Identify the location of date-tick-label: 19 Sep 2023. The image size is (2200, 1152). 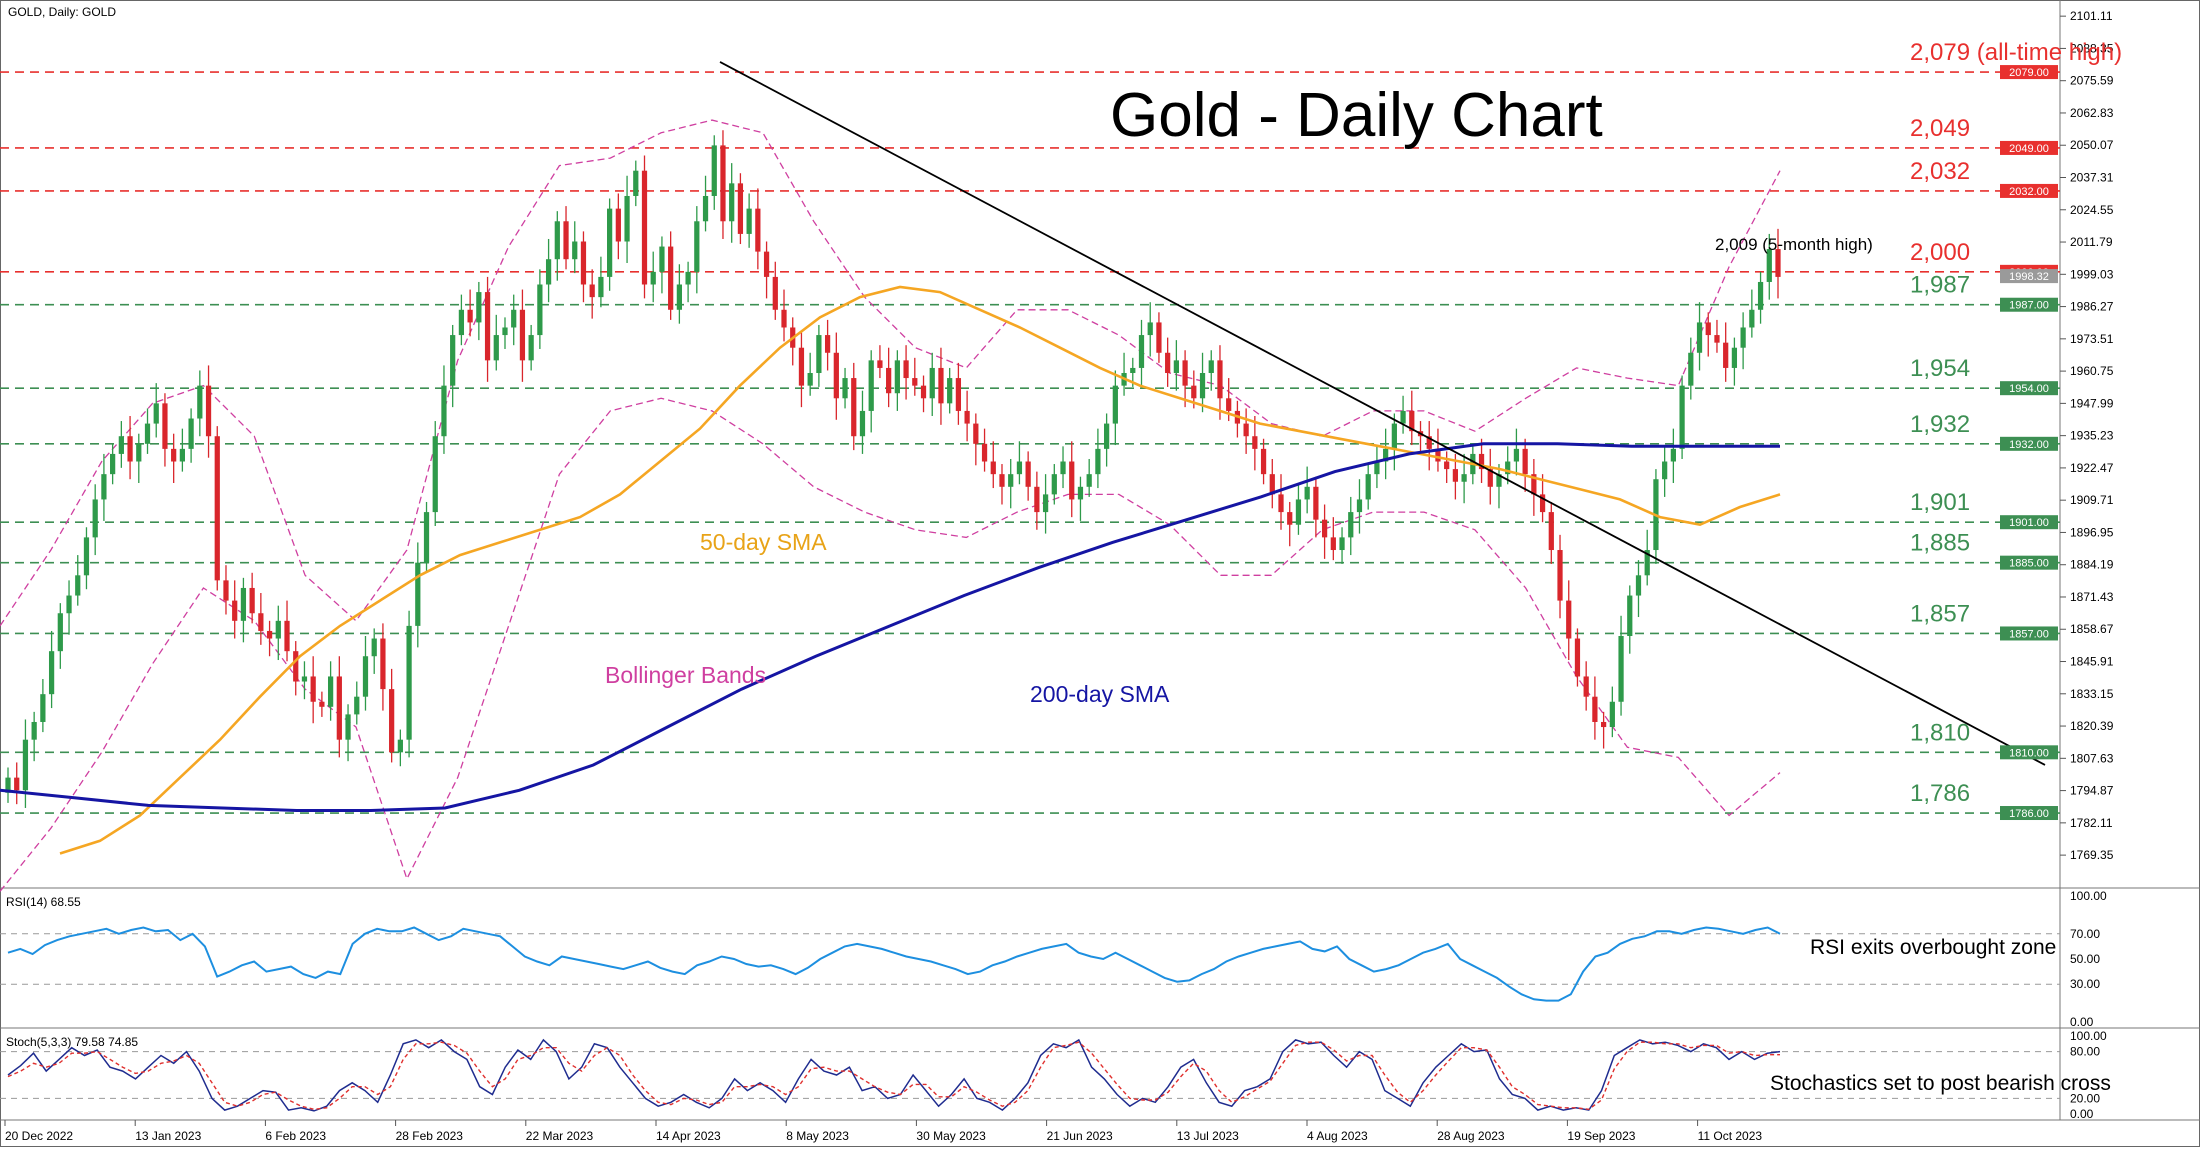
(1601, 1136).